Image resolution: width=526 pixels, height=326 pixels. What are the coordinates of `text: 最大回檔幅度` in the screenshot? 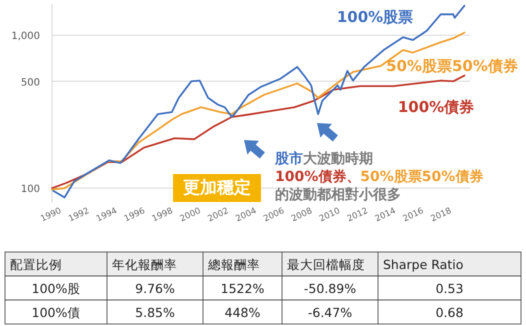 It's located at (326, 264).